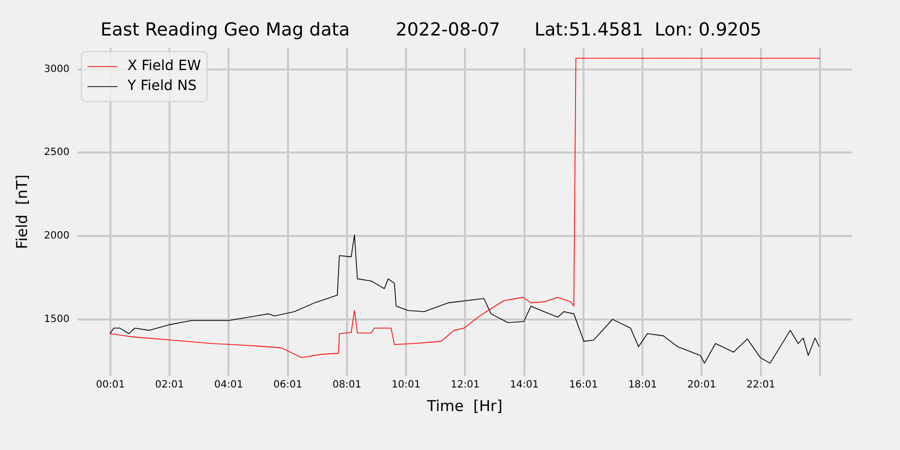 The image size is (900, 450). What do you see at coordinates (57, 69) in the screenshot?
I see `y-tick-label: 3000` at bounding box center [57, 69].